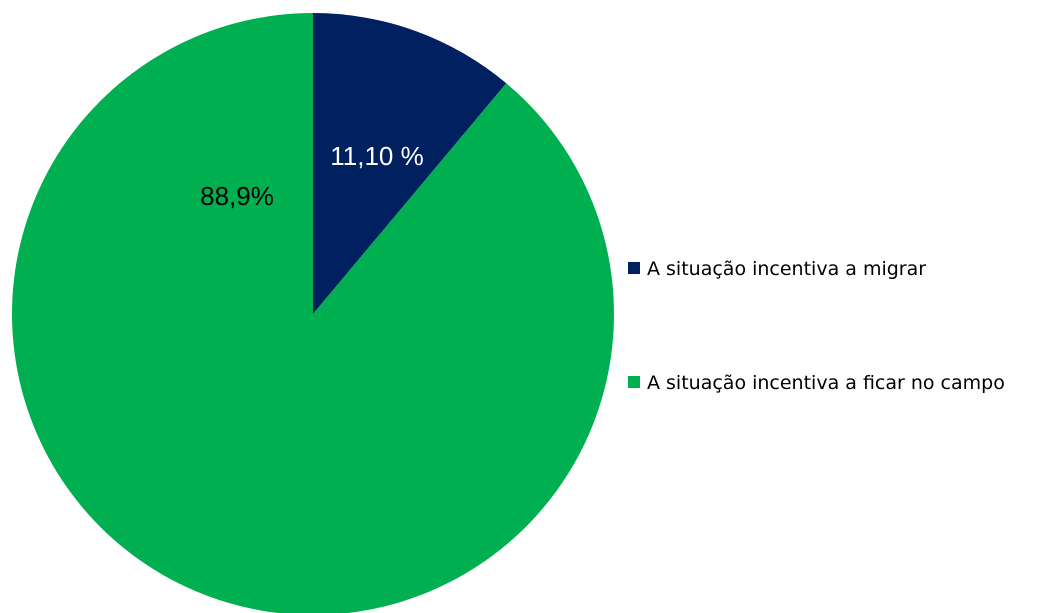 The image size is (1052, 613). I want to click on legend-item-2: A situação incentiva a ficar no campo, so click(816, 383).